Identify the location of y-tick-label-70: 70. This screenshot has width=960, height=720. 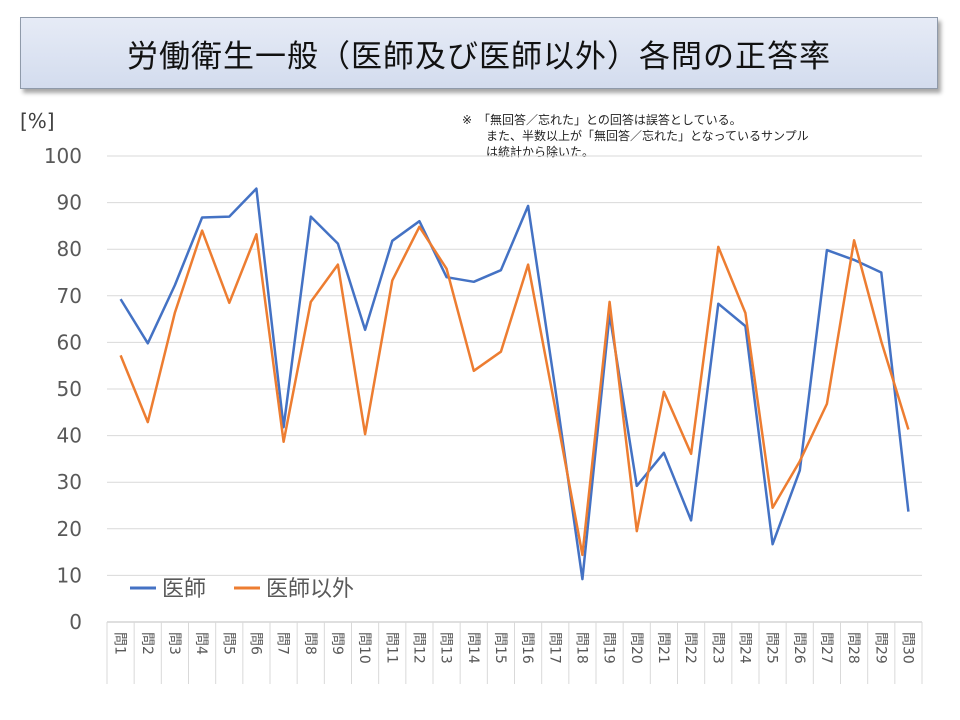
(69, 296).